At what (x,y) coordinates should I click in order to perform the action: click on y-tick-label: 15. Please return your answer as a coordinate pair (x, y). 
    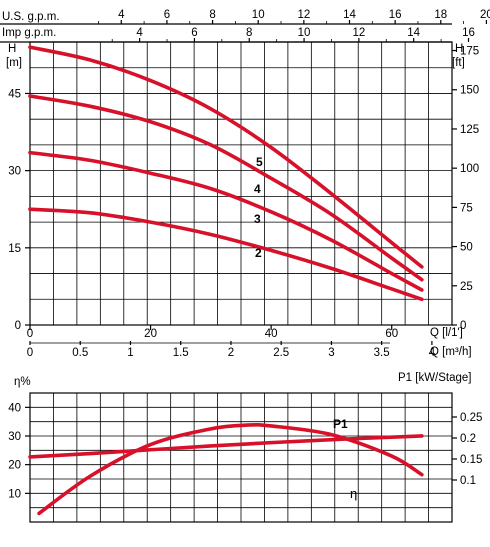
    Looking at the image, I should click on (14, 249).